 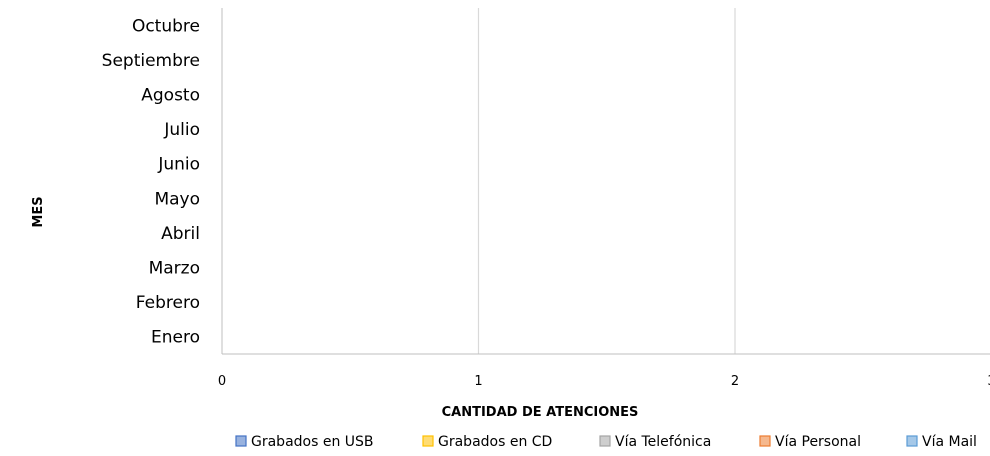 What do you see at coordinates (166, 26) in the screenshot?
I see `y-tick-label: Octubre` at bounding box center [166, 26].